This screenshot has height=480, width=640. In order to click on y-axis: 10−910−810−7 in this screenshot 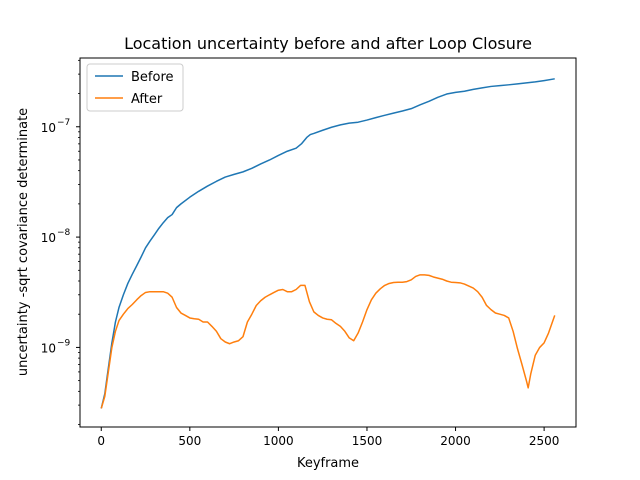, I will do `click(60, 242)`.